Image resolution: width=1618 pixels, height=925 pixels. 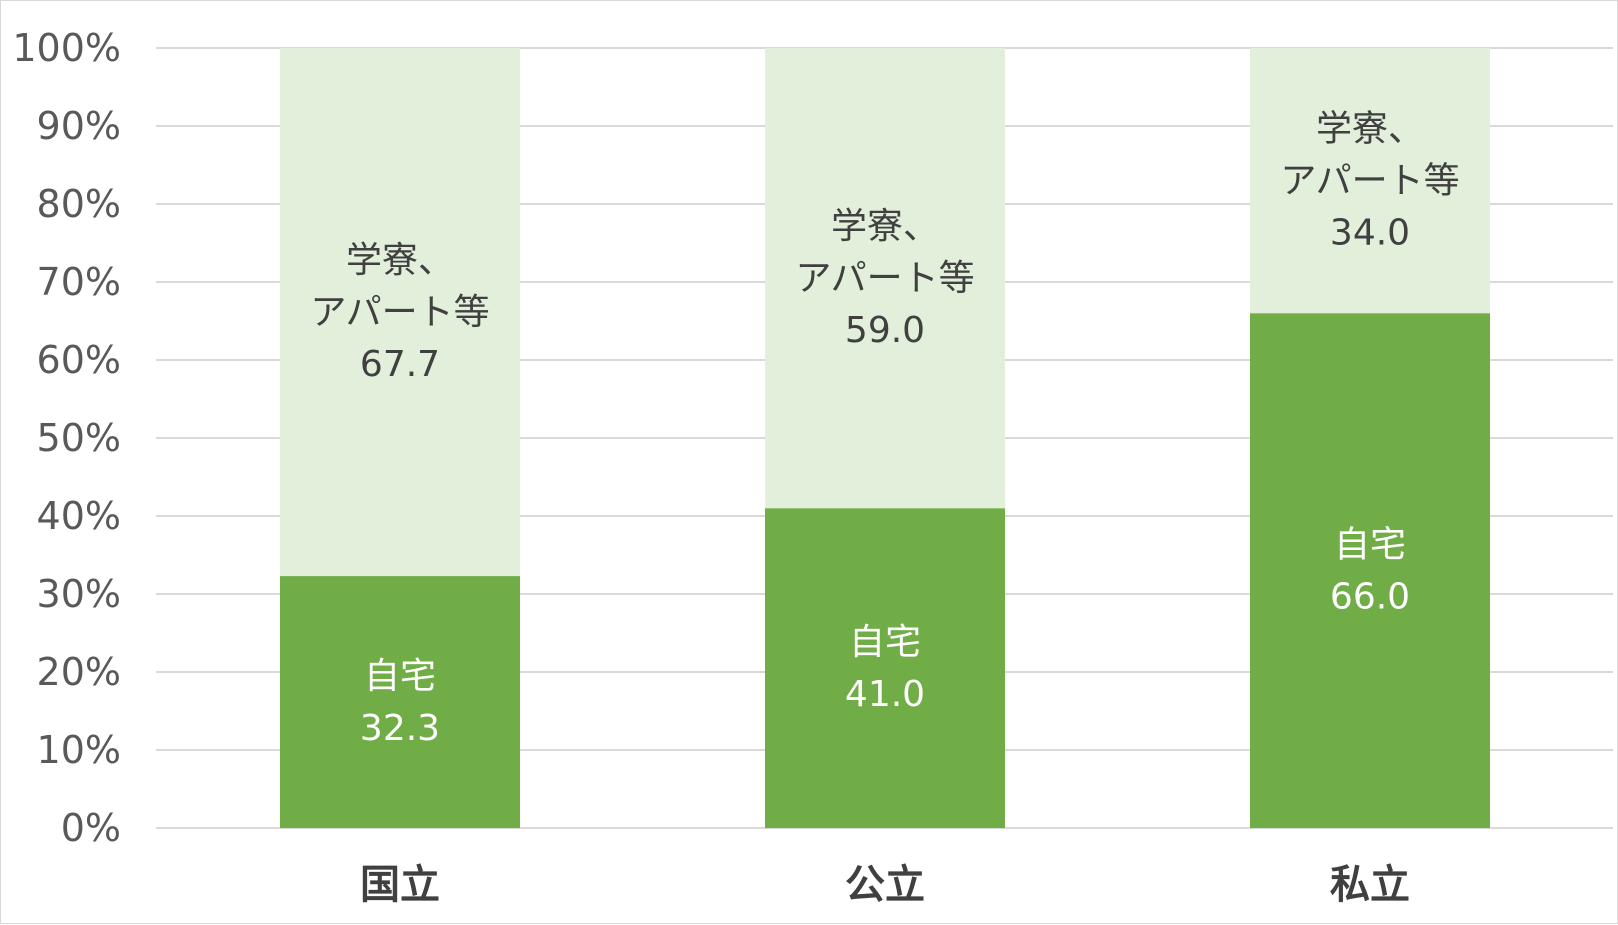 I want to click on data-label: 67.7, so click(x=400, y=364).